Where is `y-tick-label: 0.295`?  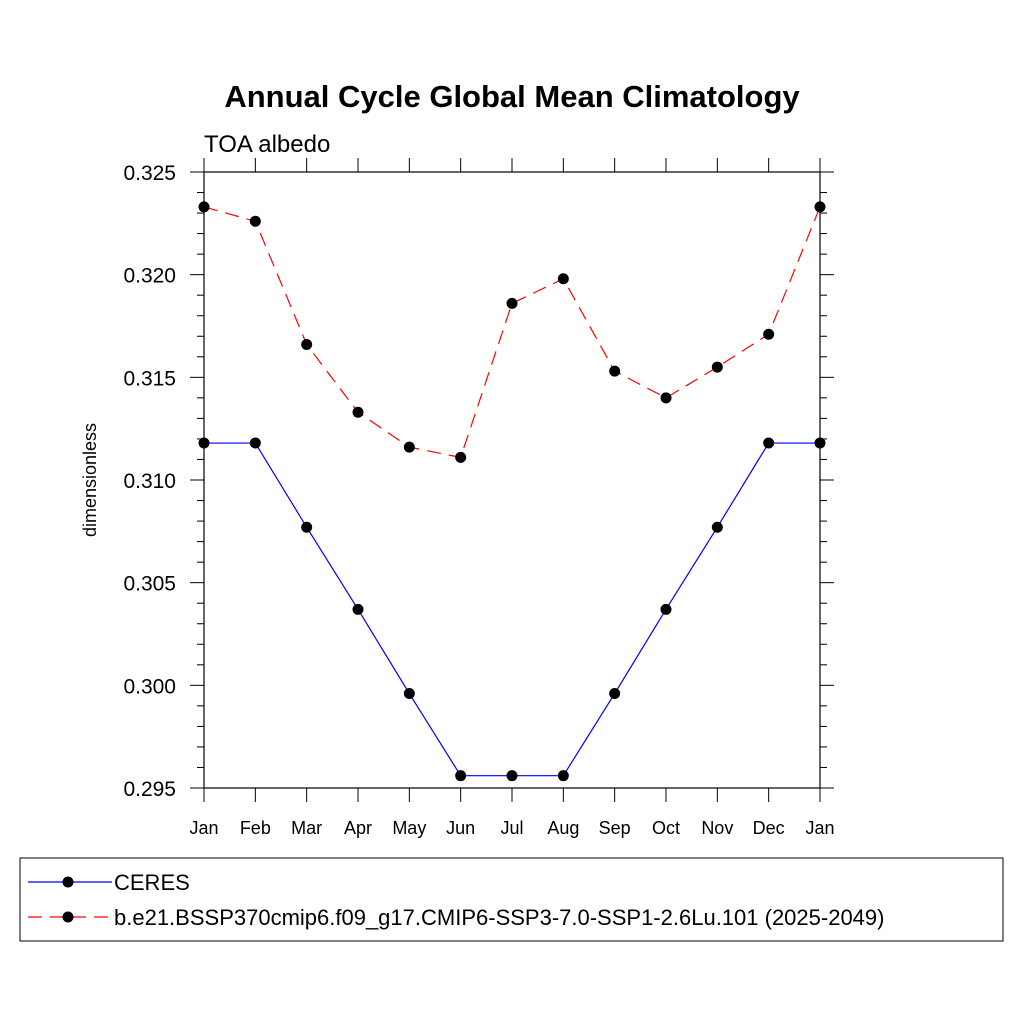 y-tick-label: 0.295 is located at coordinates (149, 789).